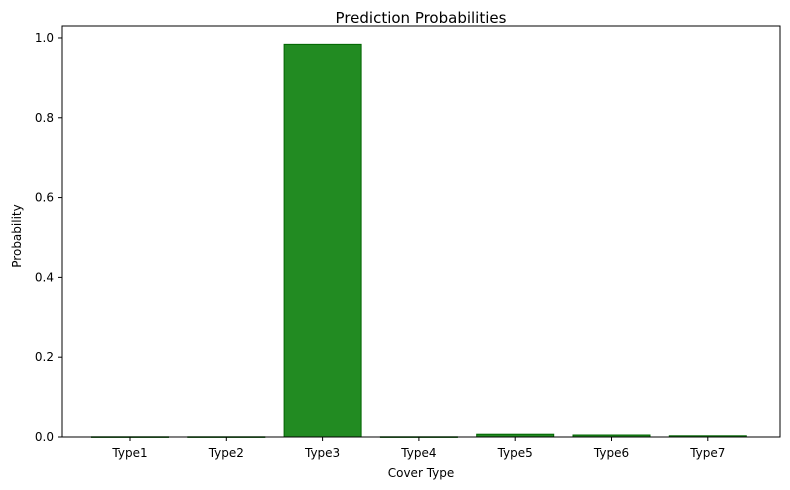 The height and width of the screenshot is (490, 790). Describe the element at coordinates (707, 453) in the screenshot. I see `x-tick-label: Type7` at that location.